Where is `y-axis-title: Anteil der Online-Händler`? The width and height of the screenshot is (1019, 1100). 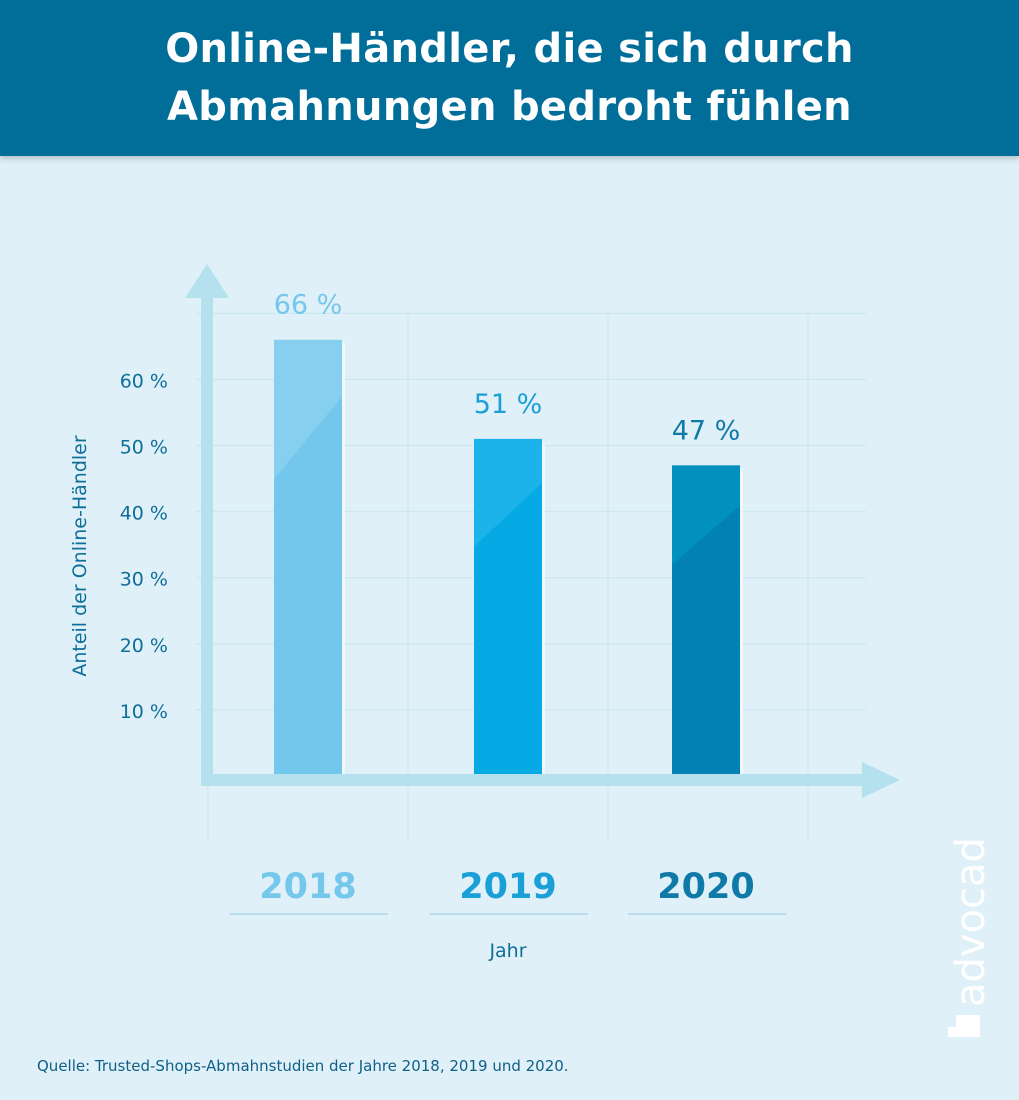 y-axis-title: Anteil der Online-Händler is located at coordinates (80, 556).